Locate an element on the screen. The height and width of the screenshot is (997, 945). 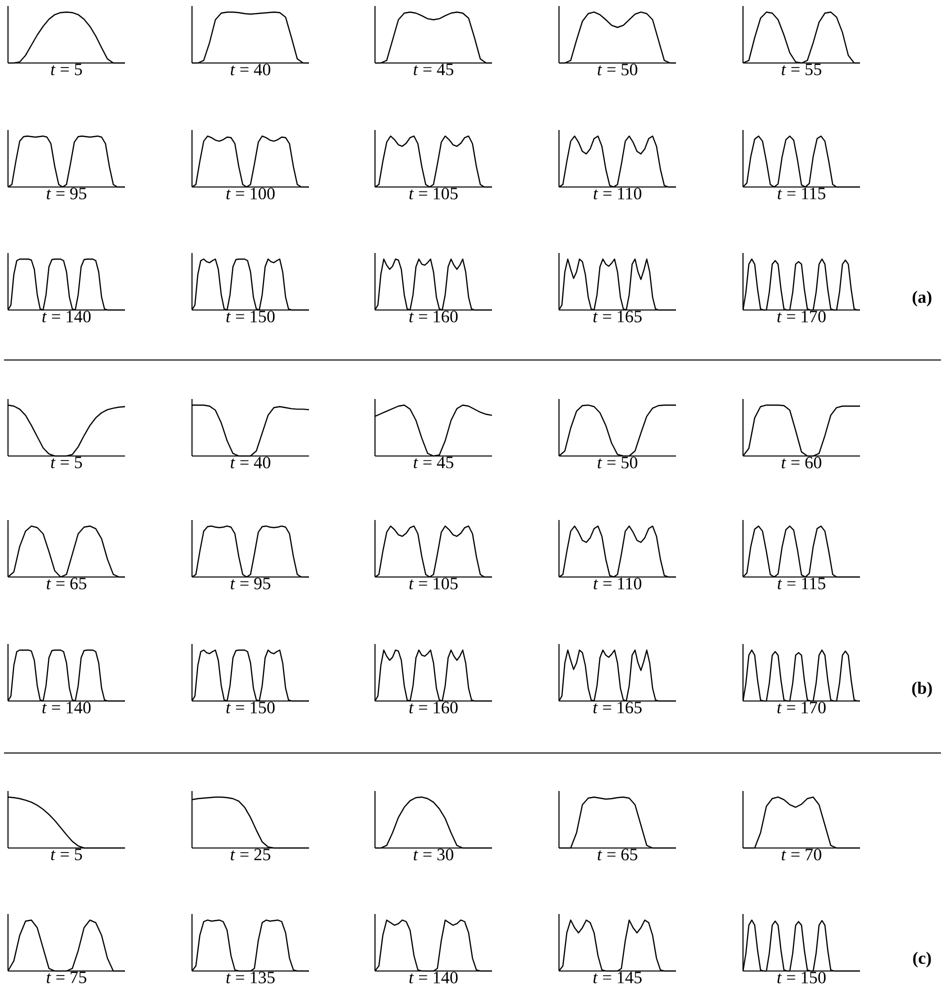
text: (a) is located at coordinates (922, 298).